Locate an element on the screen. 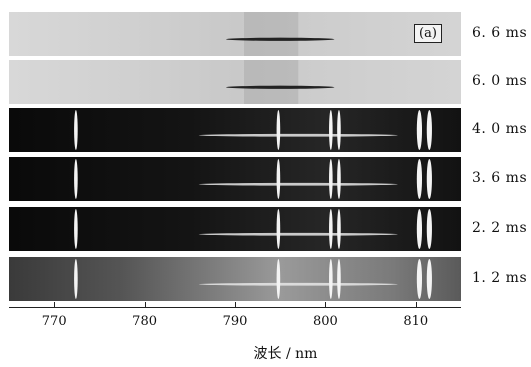 The height and width of the screenshot is (367, 531). x-axis-label: 波长 / nm is located at coordinates (265, 353).